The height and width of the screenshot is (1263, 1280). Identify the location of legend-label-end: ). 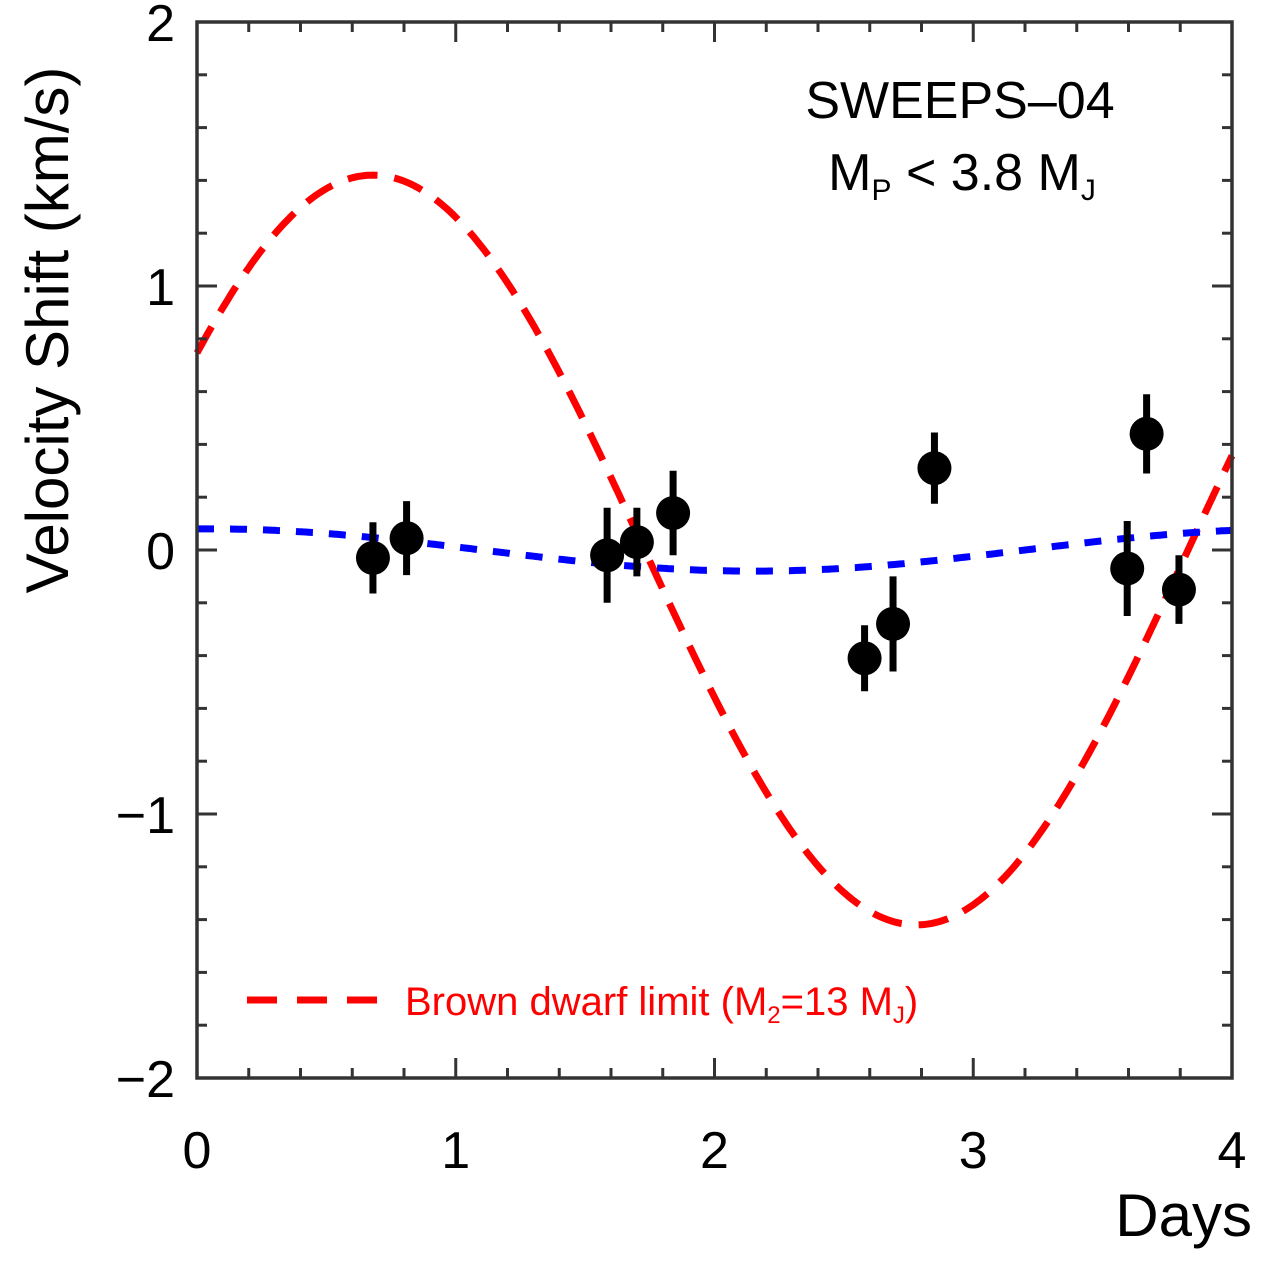
(911, 1002).